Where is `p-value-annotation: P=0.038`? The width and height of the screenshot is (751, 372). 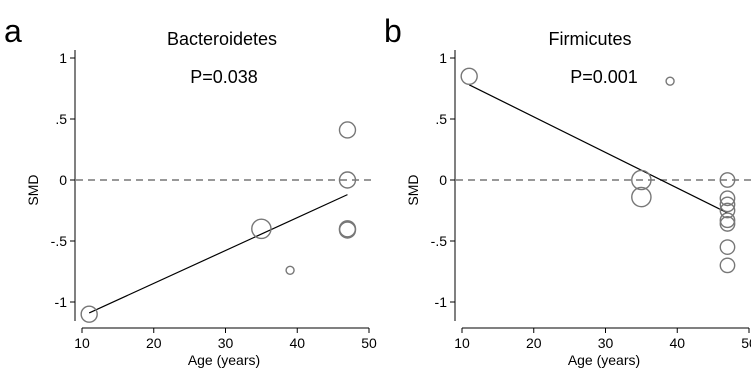
p-value-annotation: P=0.038 is located at coordinates (224, 77).